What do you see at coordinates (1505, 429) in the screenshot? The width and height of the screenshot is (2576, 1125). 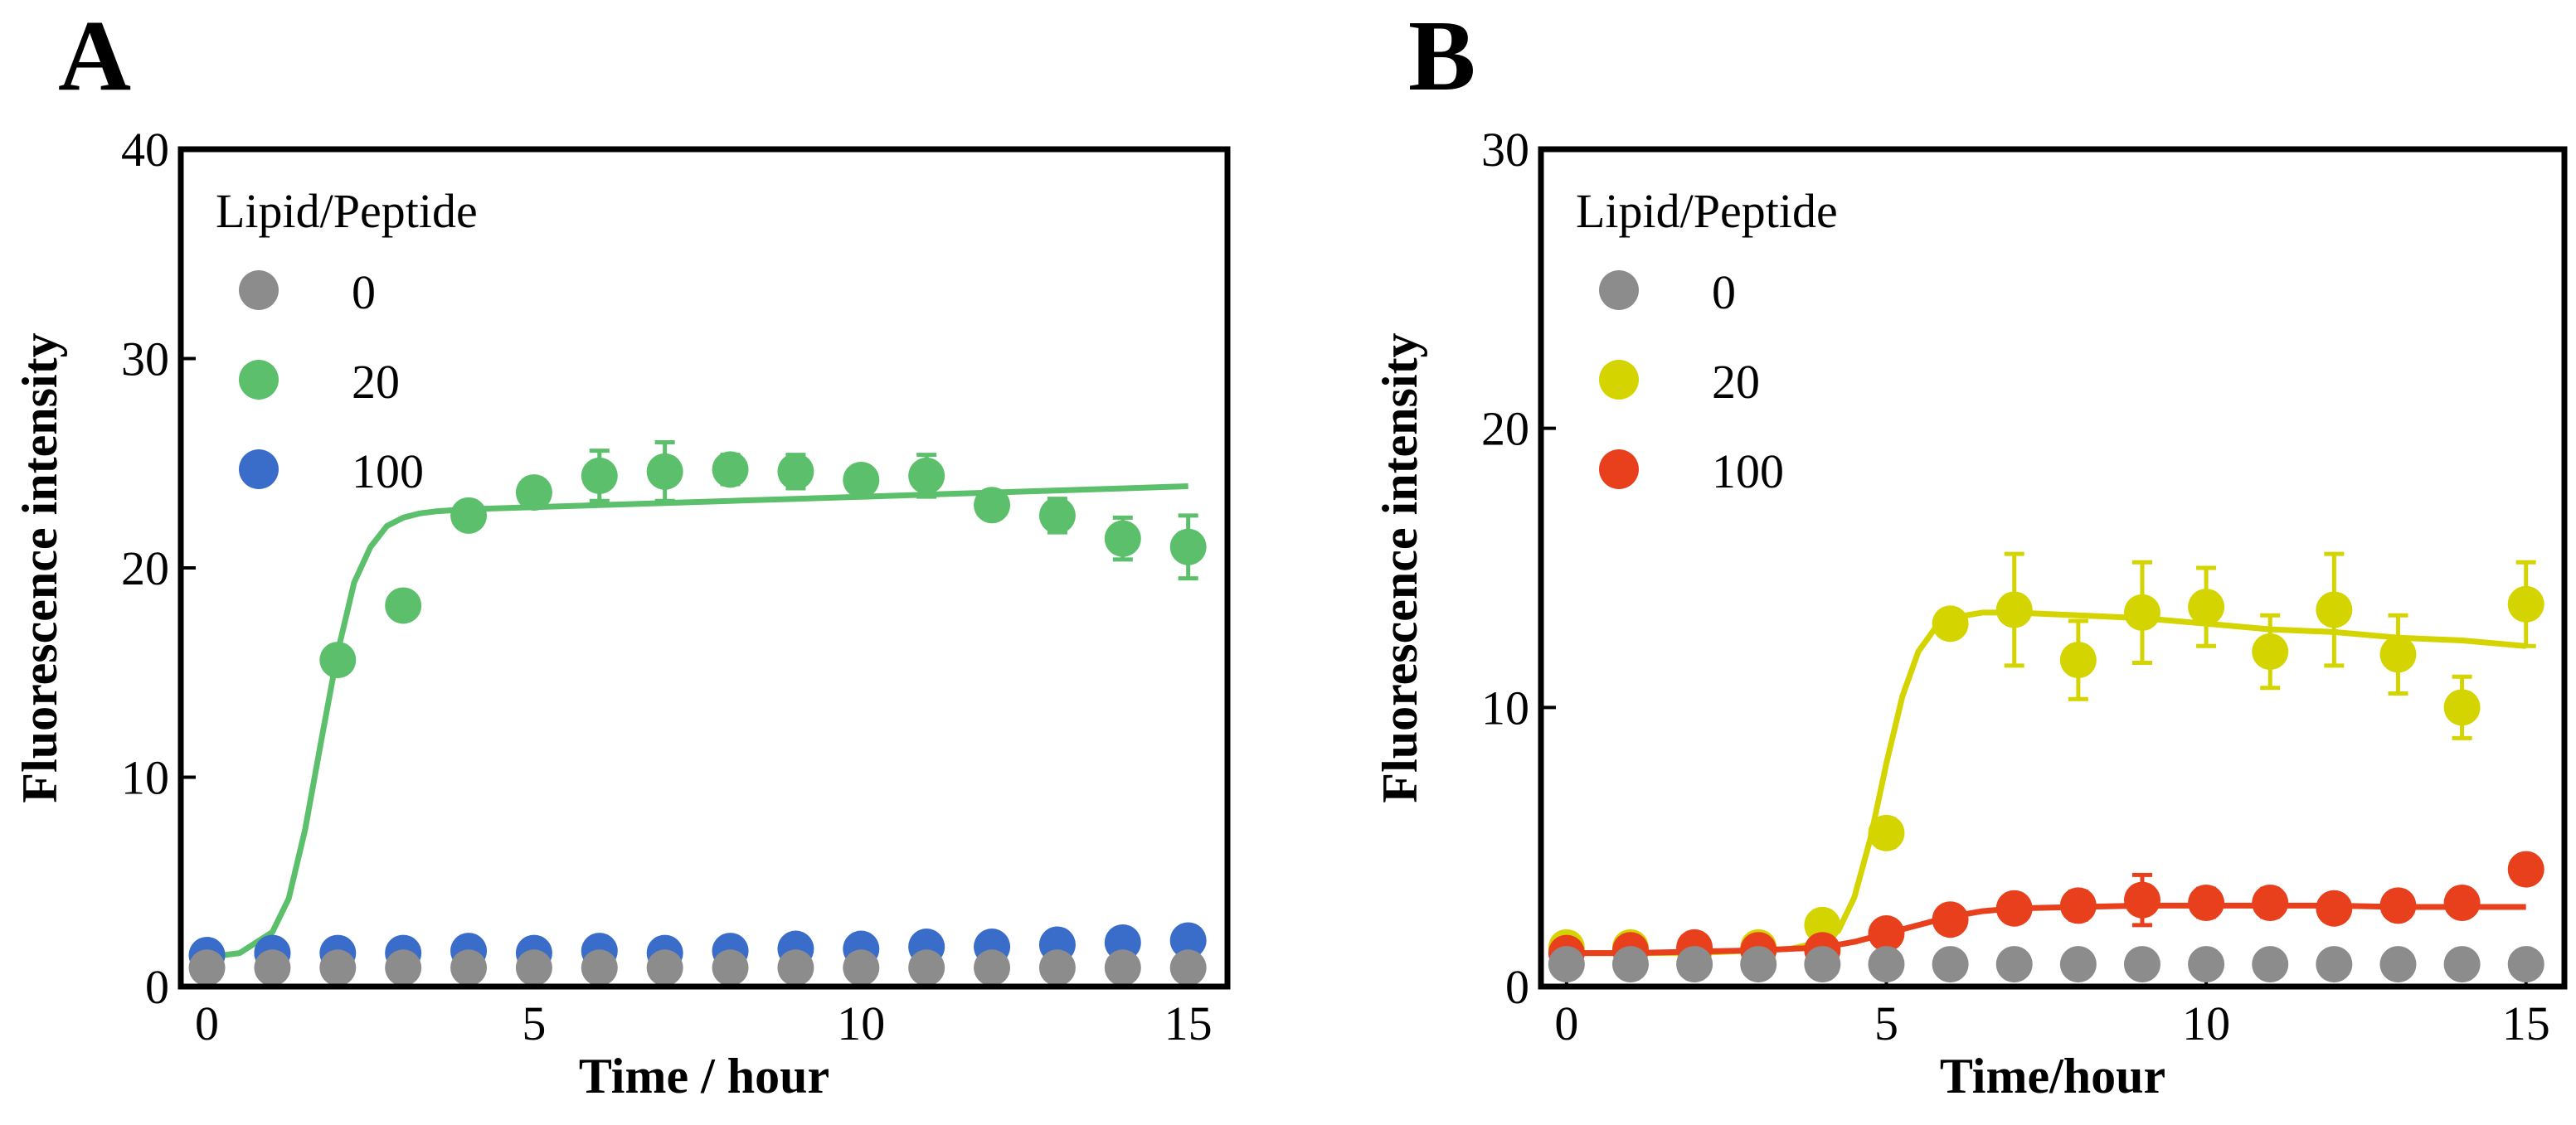 I see `y-tick-label: 20` at bounding box center [1505, 429].